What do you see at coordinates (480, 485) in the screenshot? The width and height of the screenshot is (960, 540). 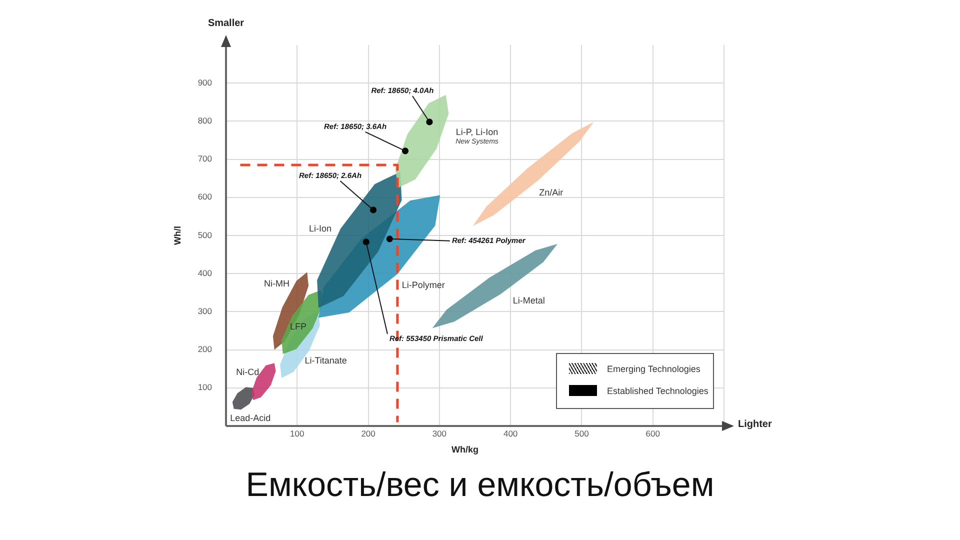 I see `text: Емкость/вес и емкость/объем` at bounding box center [480, 485].